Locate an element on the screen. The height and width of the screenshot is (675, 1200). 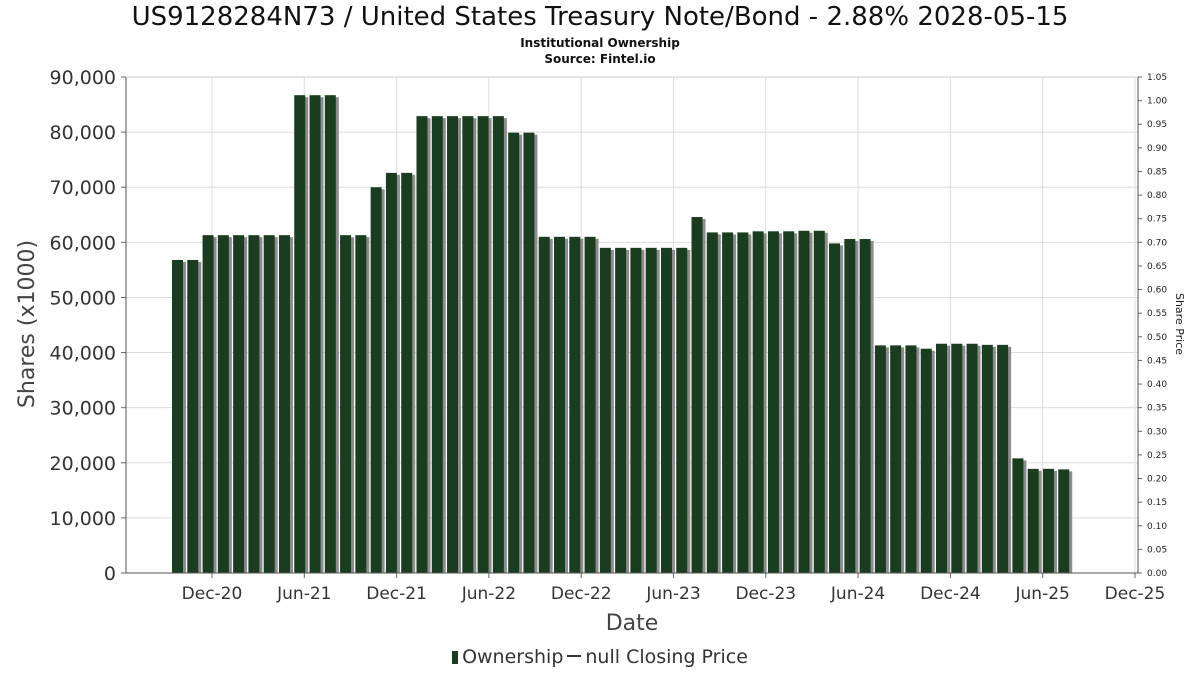
y-tick-label: 40,000 is located at coordinates (83, 354).